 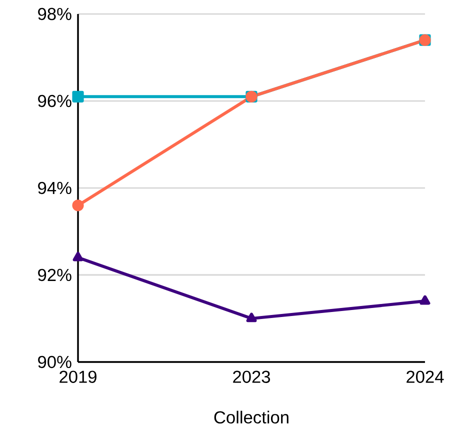 What do you see at coordinates (425, 376) in the screenshot?
I see `x-tick-label: 2024` at bounding box center [425, 376].